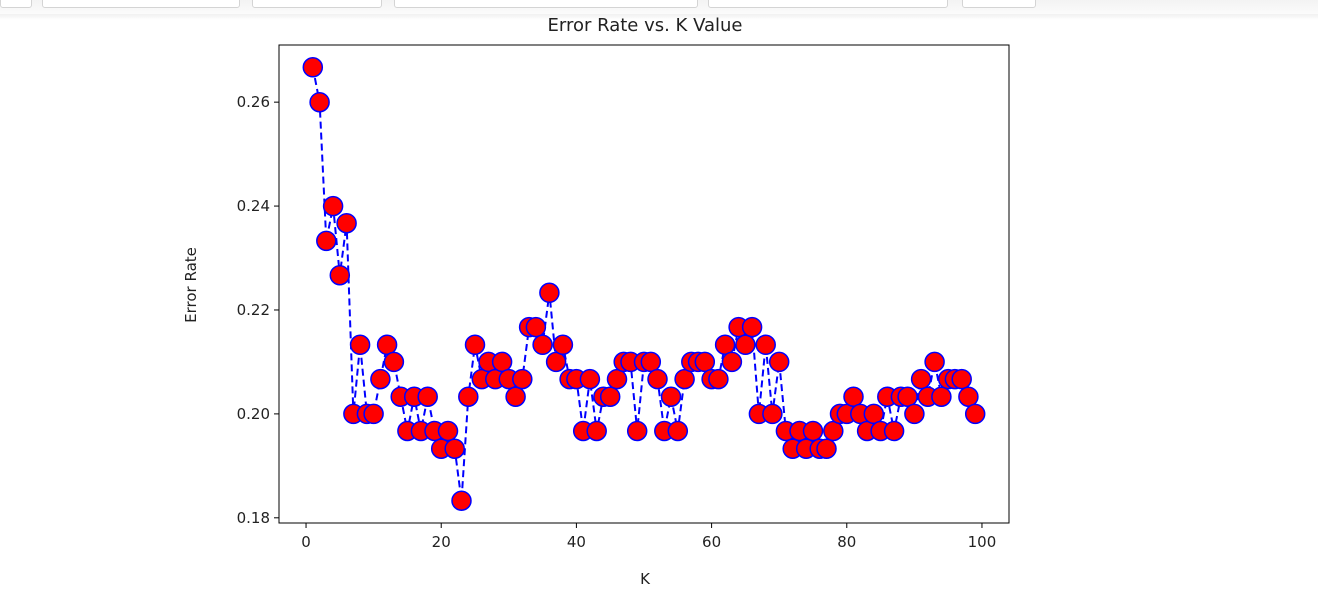  What do you see at coordinates (253, 102) in the screenshot?
I see `y-tick-label: 0.26` at bounding box center [253, 102].